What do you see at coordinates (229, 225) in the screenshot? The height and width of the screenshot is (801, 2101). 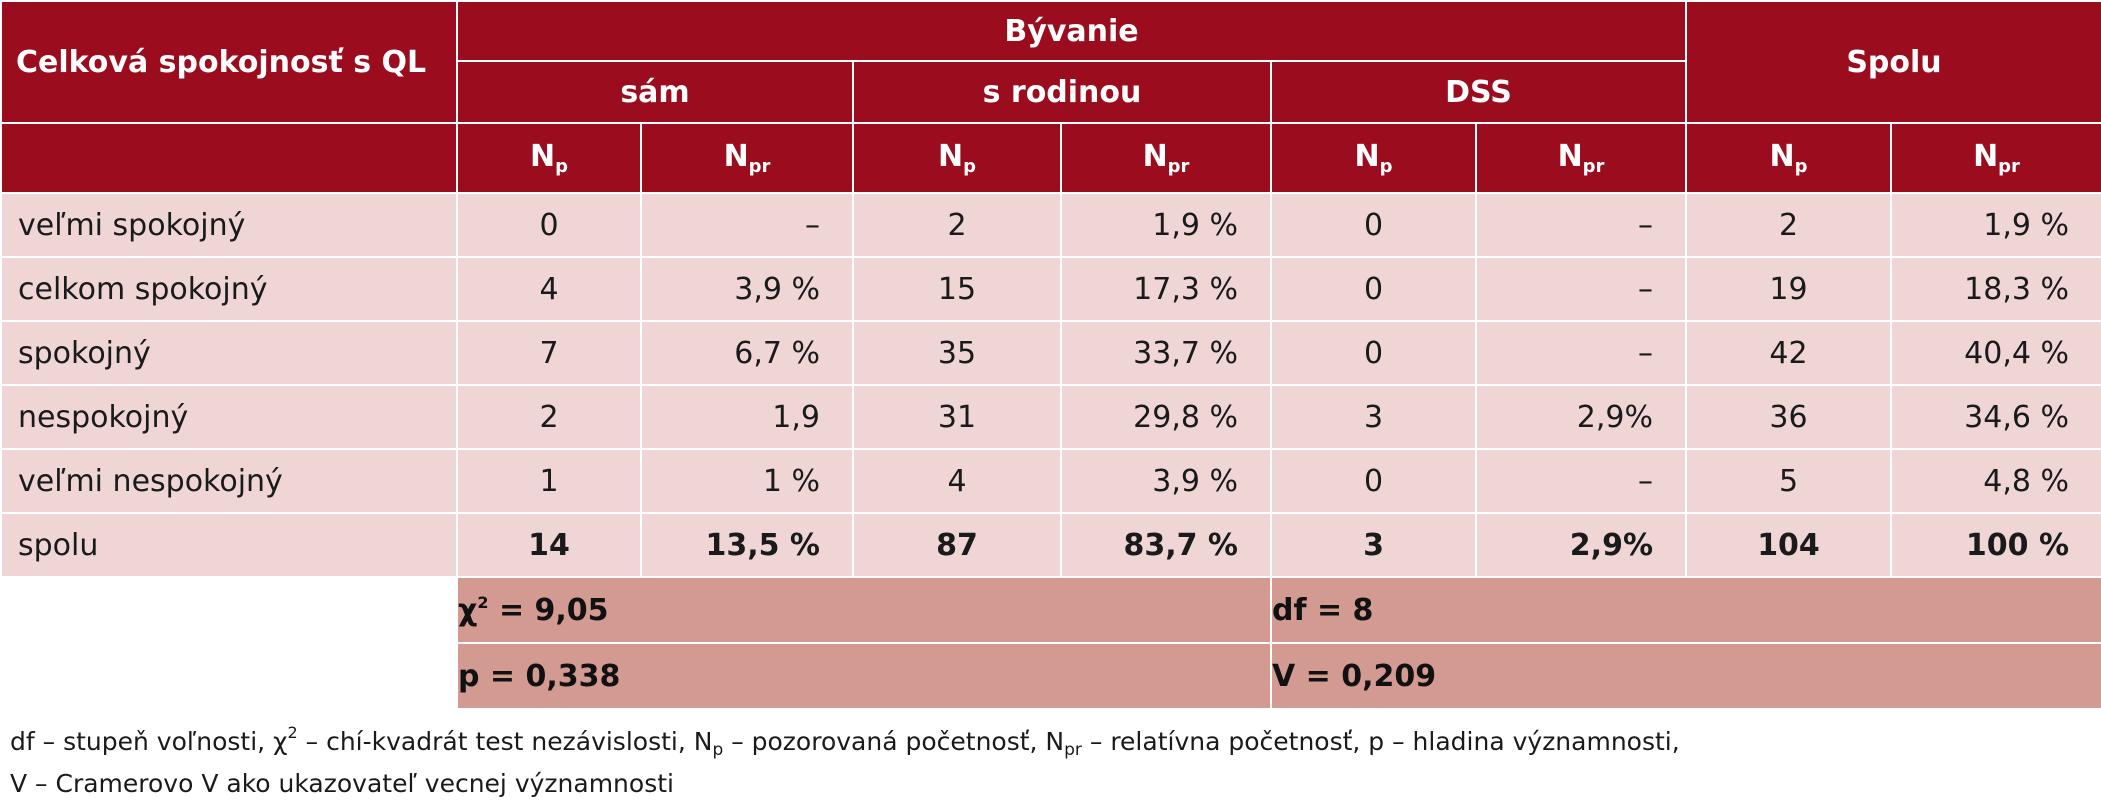 I see `row-label: veľmi spokojný` at bounding box center [229, 225].